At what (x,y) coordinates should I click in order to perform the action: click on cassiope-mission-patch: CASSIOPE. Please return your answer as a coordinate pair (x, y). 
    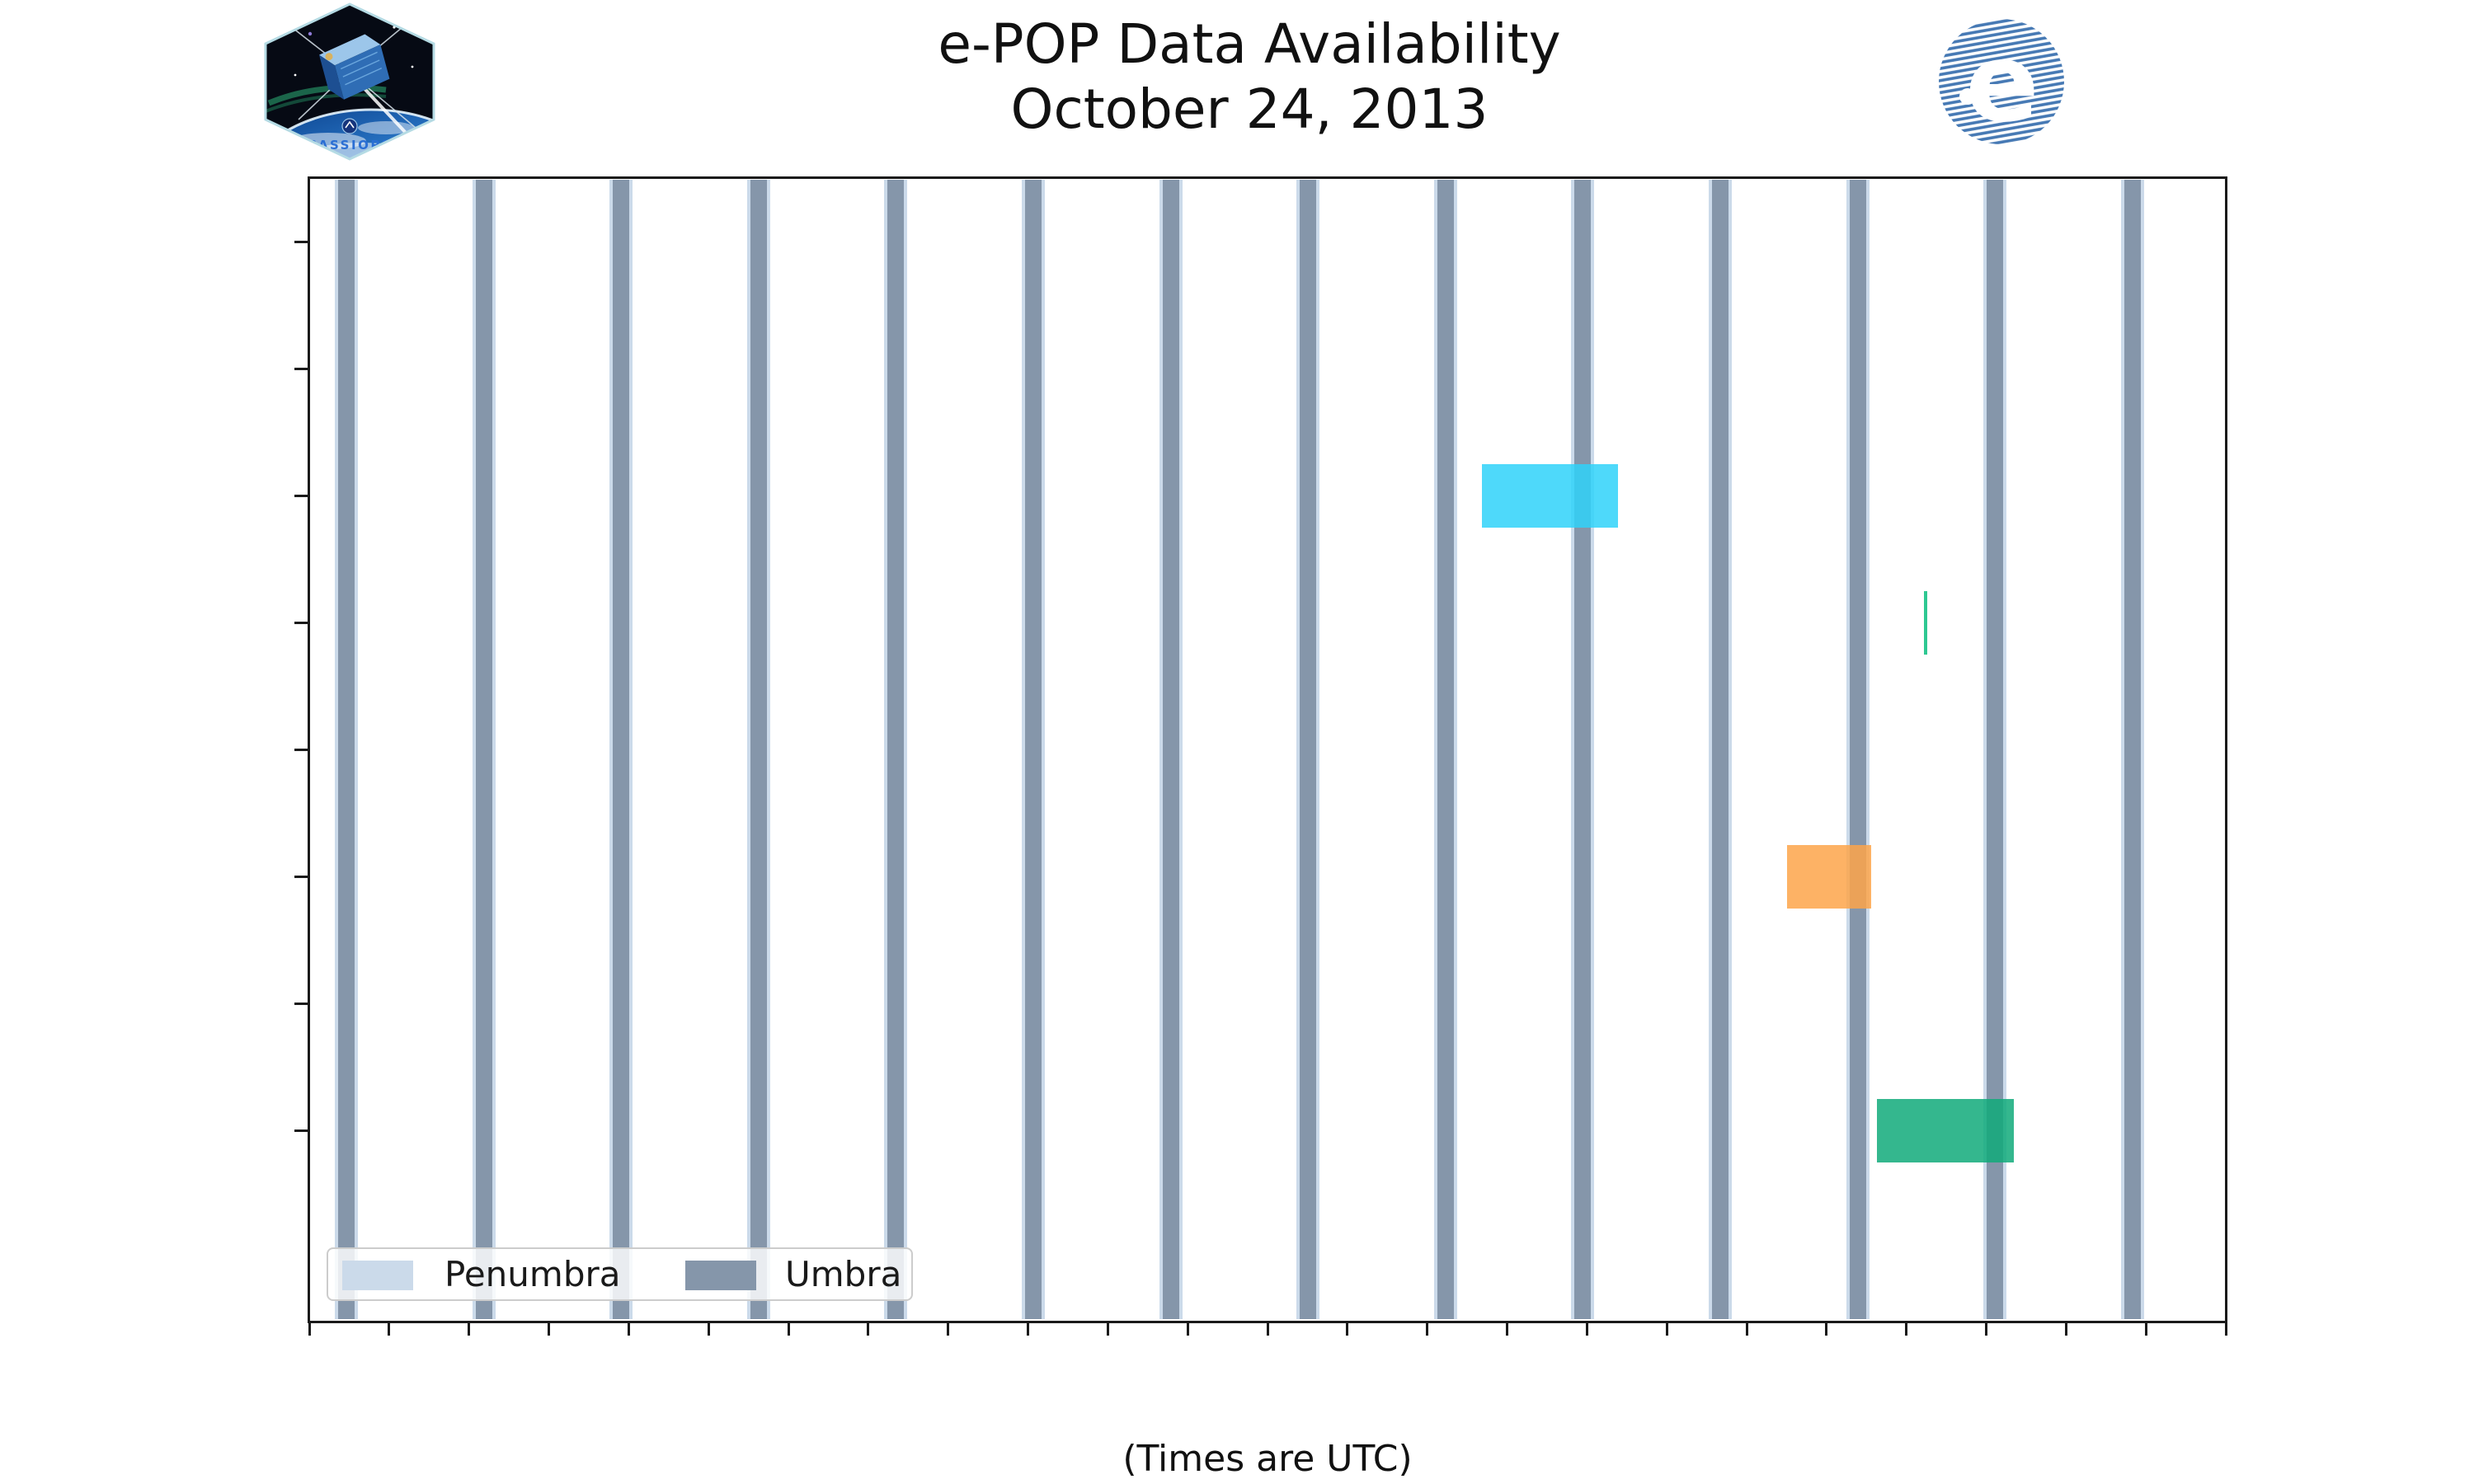
    Looking at the image, I should click on (349, 83).